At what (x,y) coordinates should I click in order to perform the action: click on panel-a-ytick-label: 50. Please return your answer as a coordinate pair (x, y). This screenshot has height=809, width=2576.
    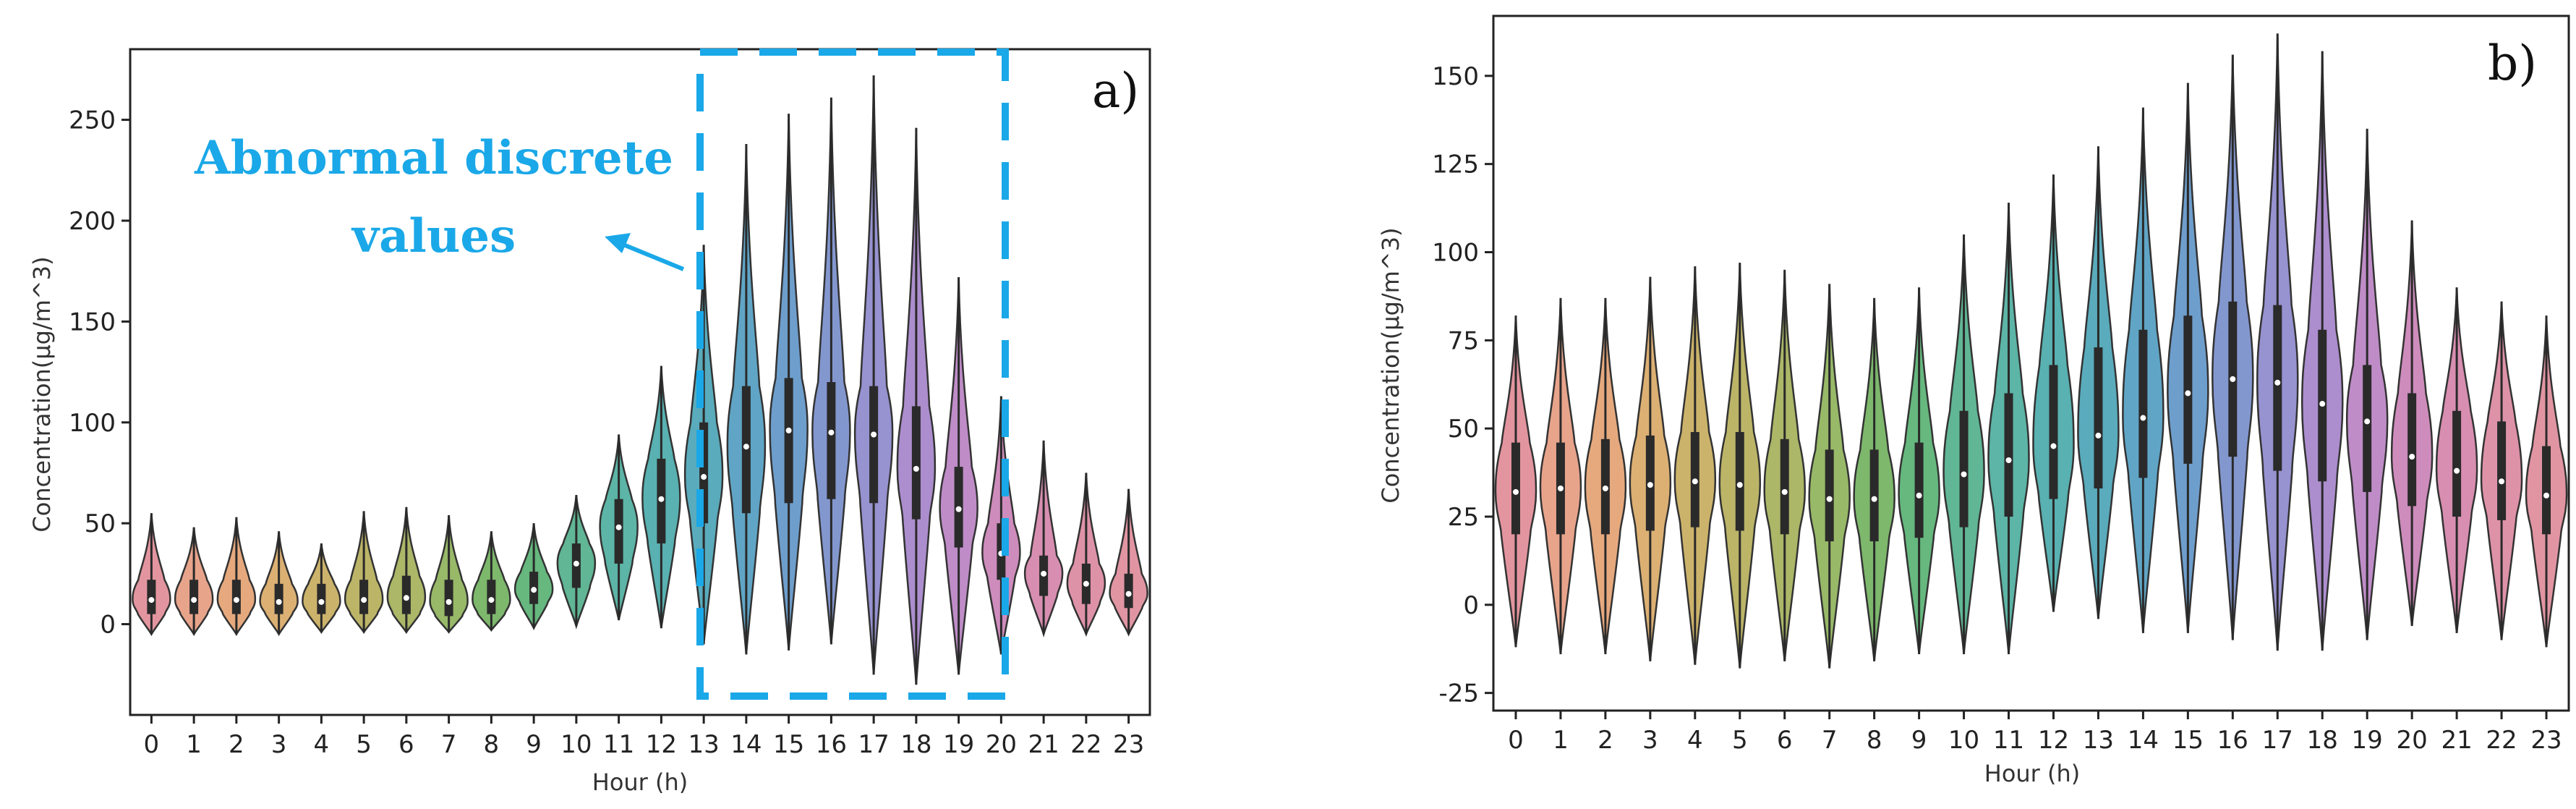
    Looking at the image, I should click on (100, 523).